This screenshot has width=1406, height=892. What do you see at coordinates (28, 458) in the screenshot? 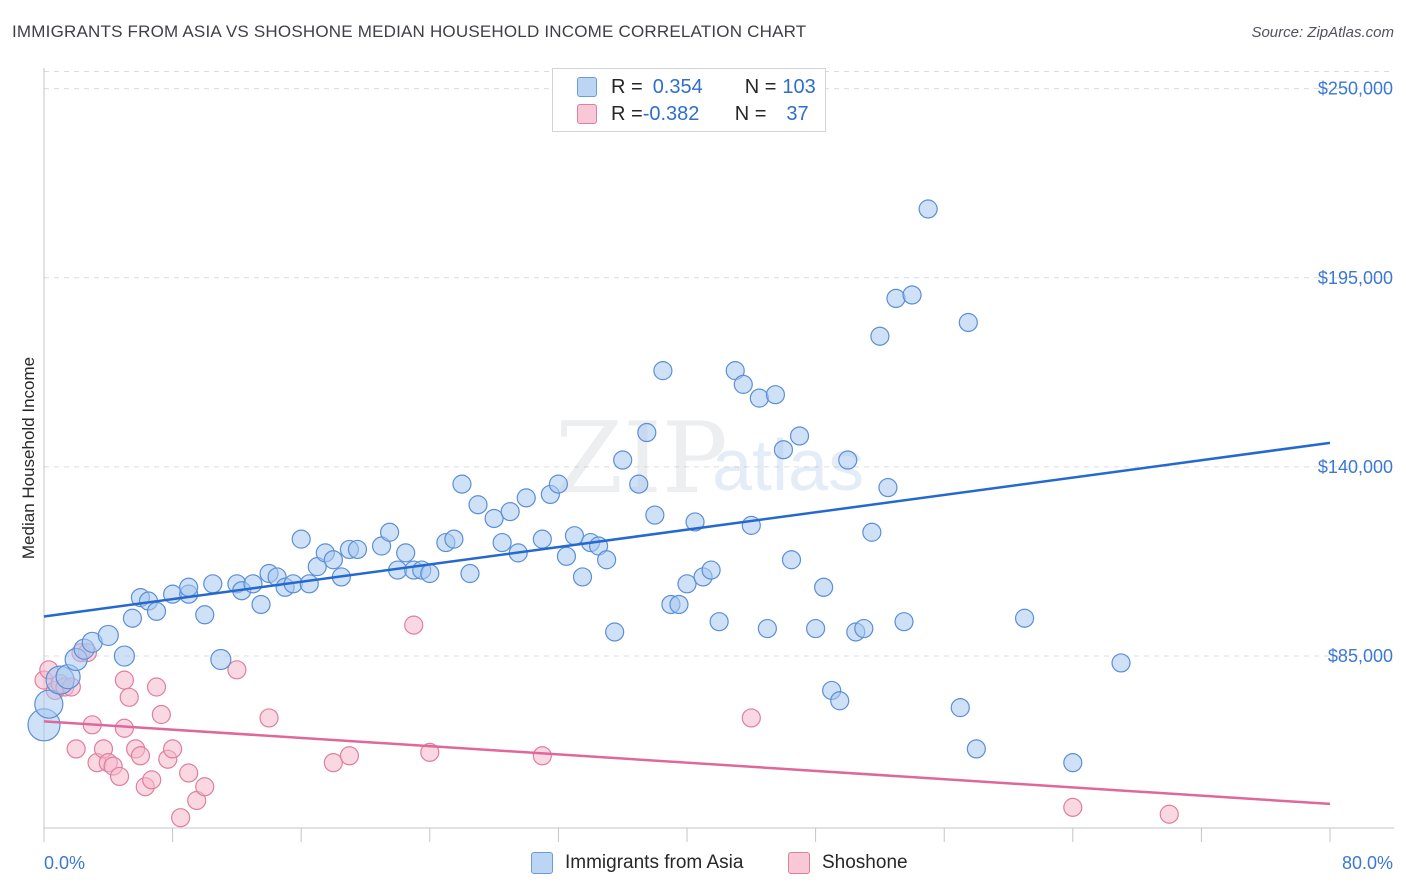
I see `y-axis-label: Median Household Income` at bounding box center [28, 458].